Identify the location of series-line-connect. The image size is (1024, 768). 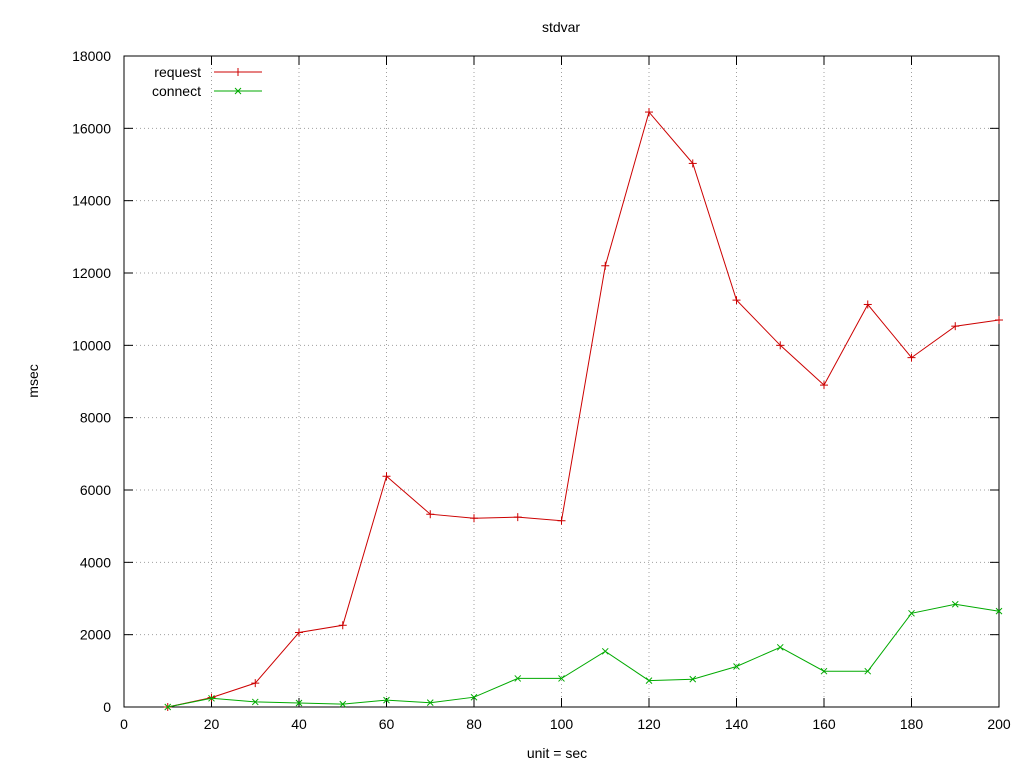
(583, 655).